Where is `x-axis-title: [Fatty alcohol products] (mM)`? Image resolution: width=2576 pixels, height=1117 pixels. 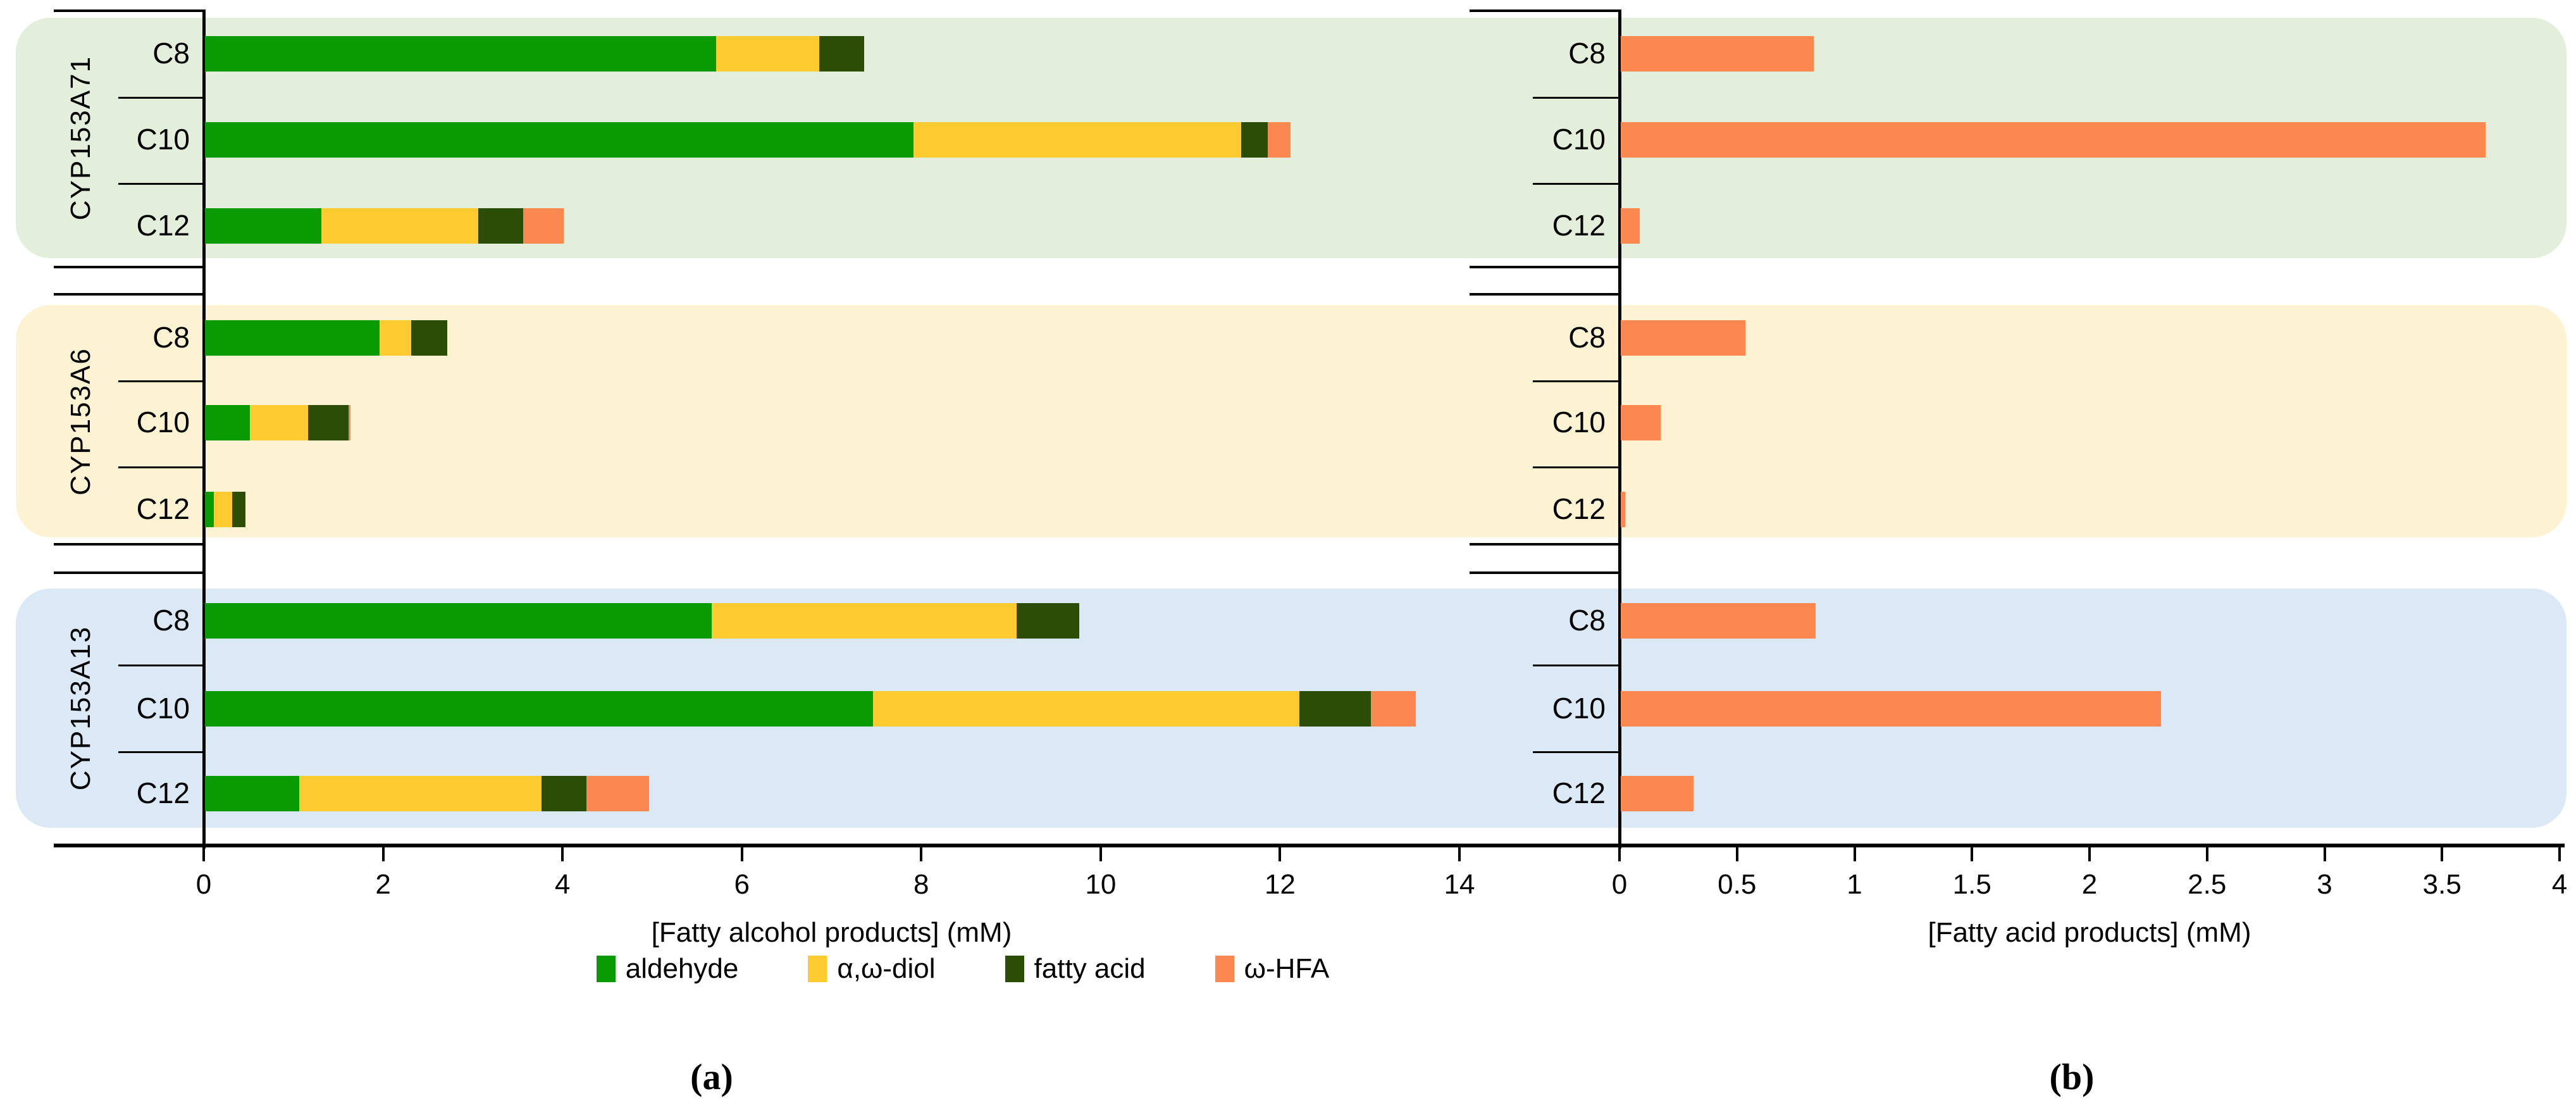 x-axis-title: [Fatty alcohol products] (mM) is located at coordinates (832, 932).